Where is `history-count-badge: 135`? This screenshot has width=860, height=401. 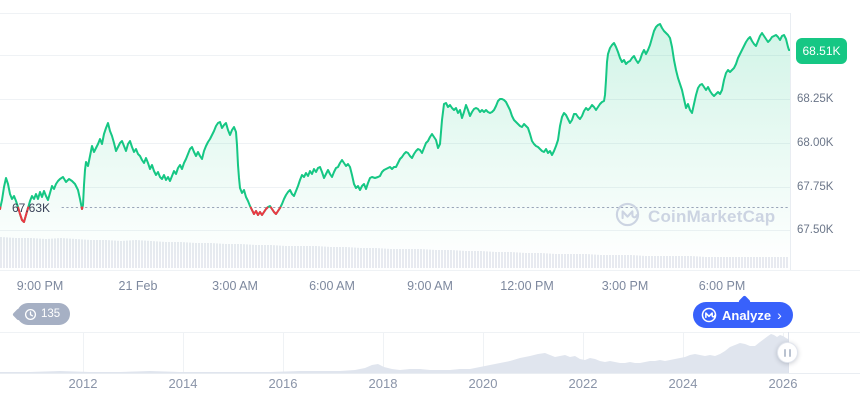
history-count-badge: 135 is located at coordinates (44, 314).